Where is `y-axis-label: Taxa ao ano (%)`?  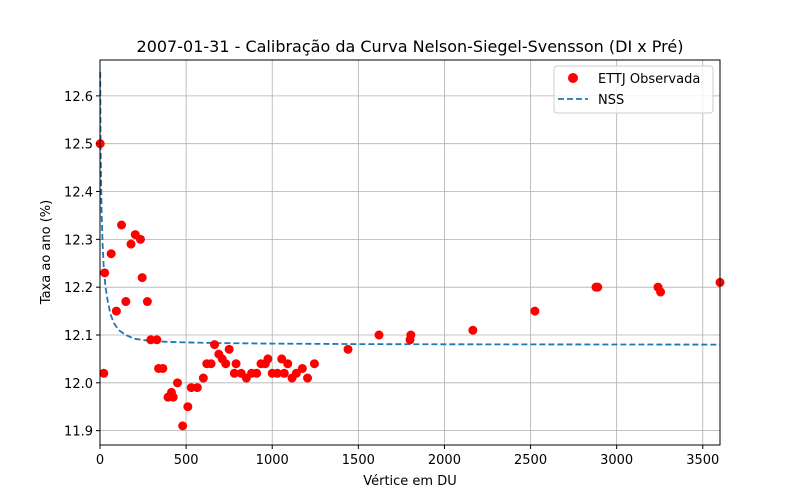 y-axis-label: Taxa ao ano (%) is located at coordinates (46, 252).